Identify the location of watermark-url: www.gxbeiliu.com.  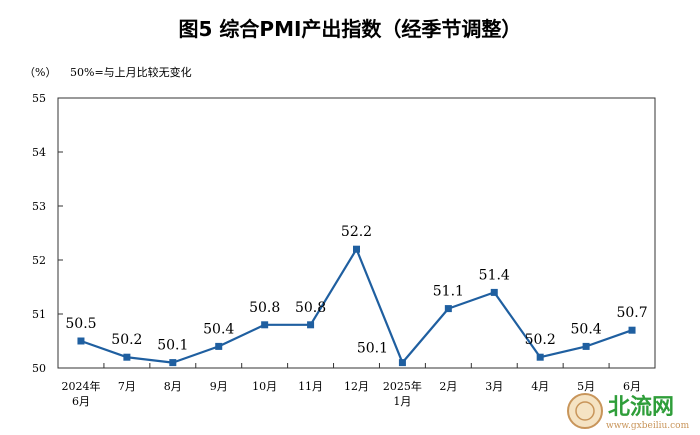
(648, 426).